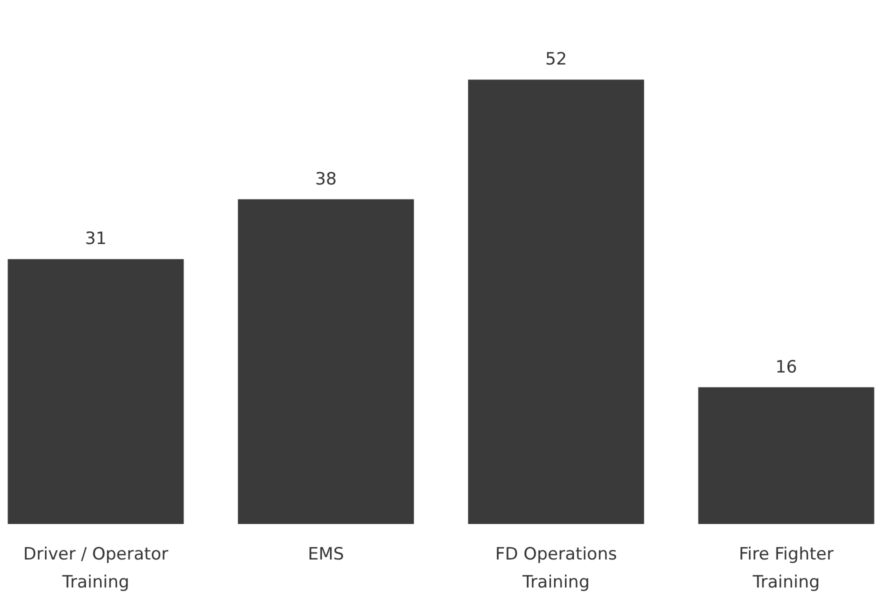 The height and width of the screenshot is (615, 882). Describe the element at coordinates (786, 568) in the screenshot. I see `x-tick-label: Fire Fighter Training` at that location.